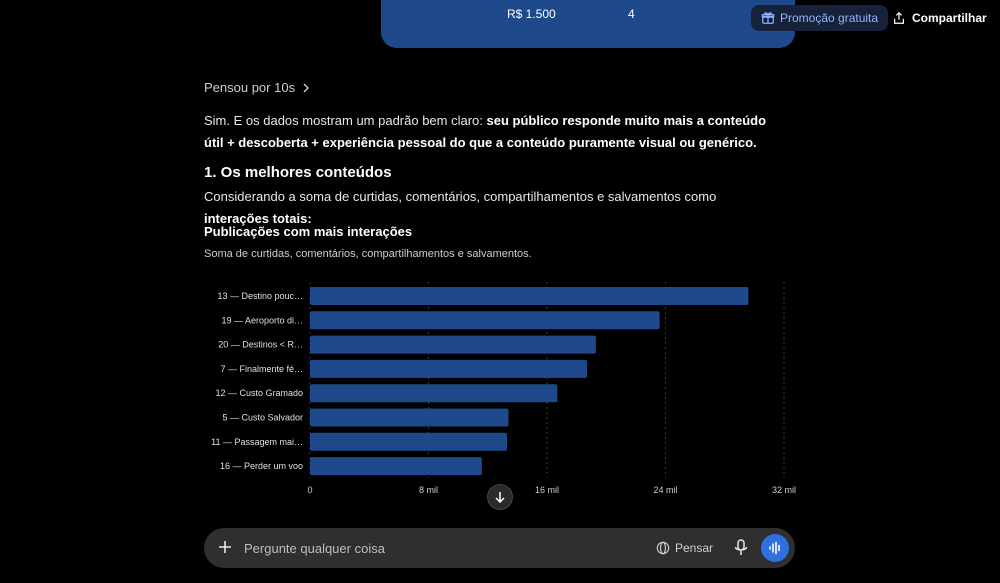 This screenshot has width=1000, height=583. I want to click on x-tick-label: 24 mil, so click(665, 490).